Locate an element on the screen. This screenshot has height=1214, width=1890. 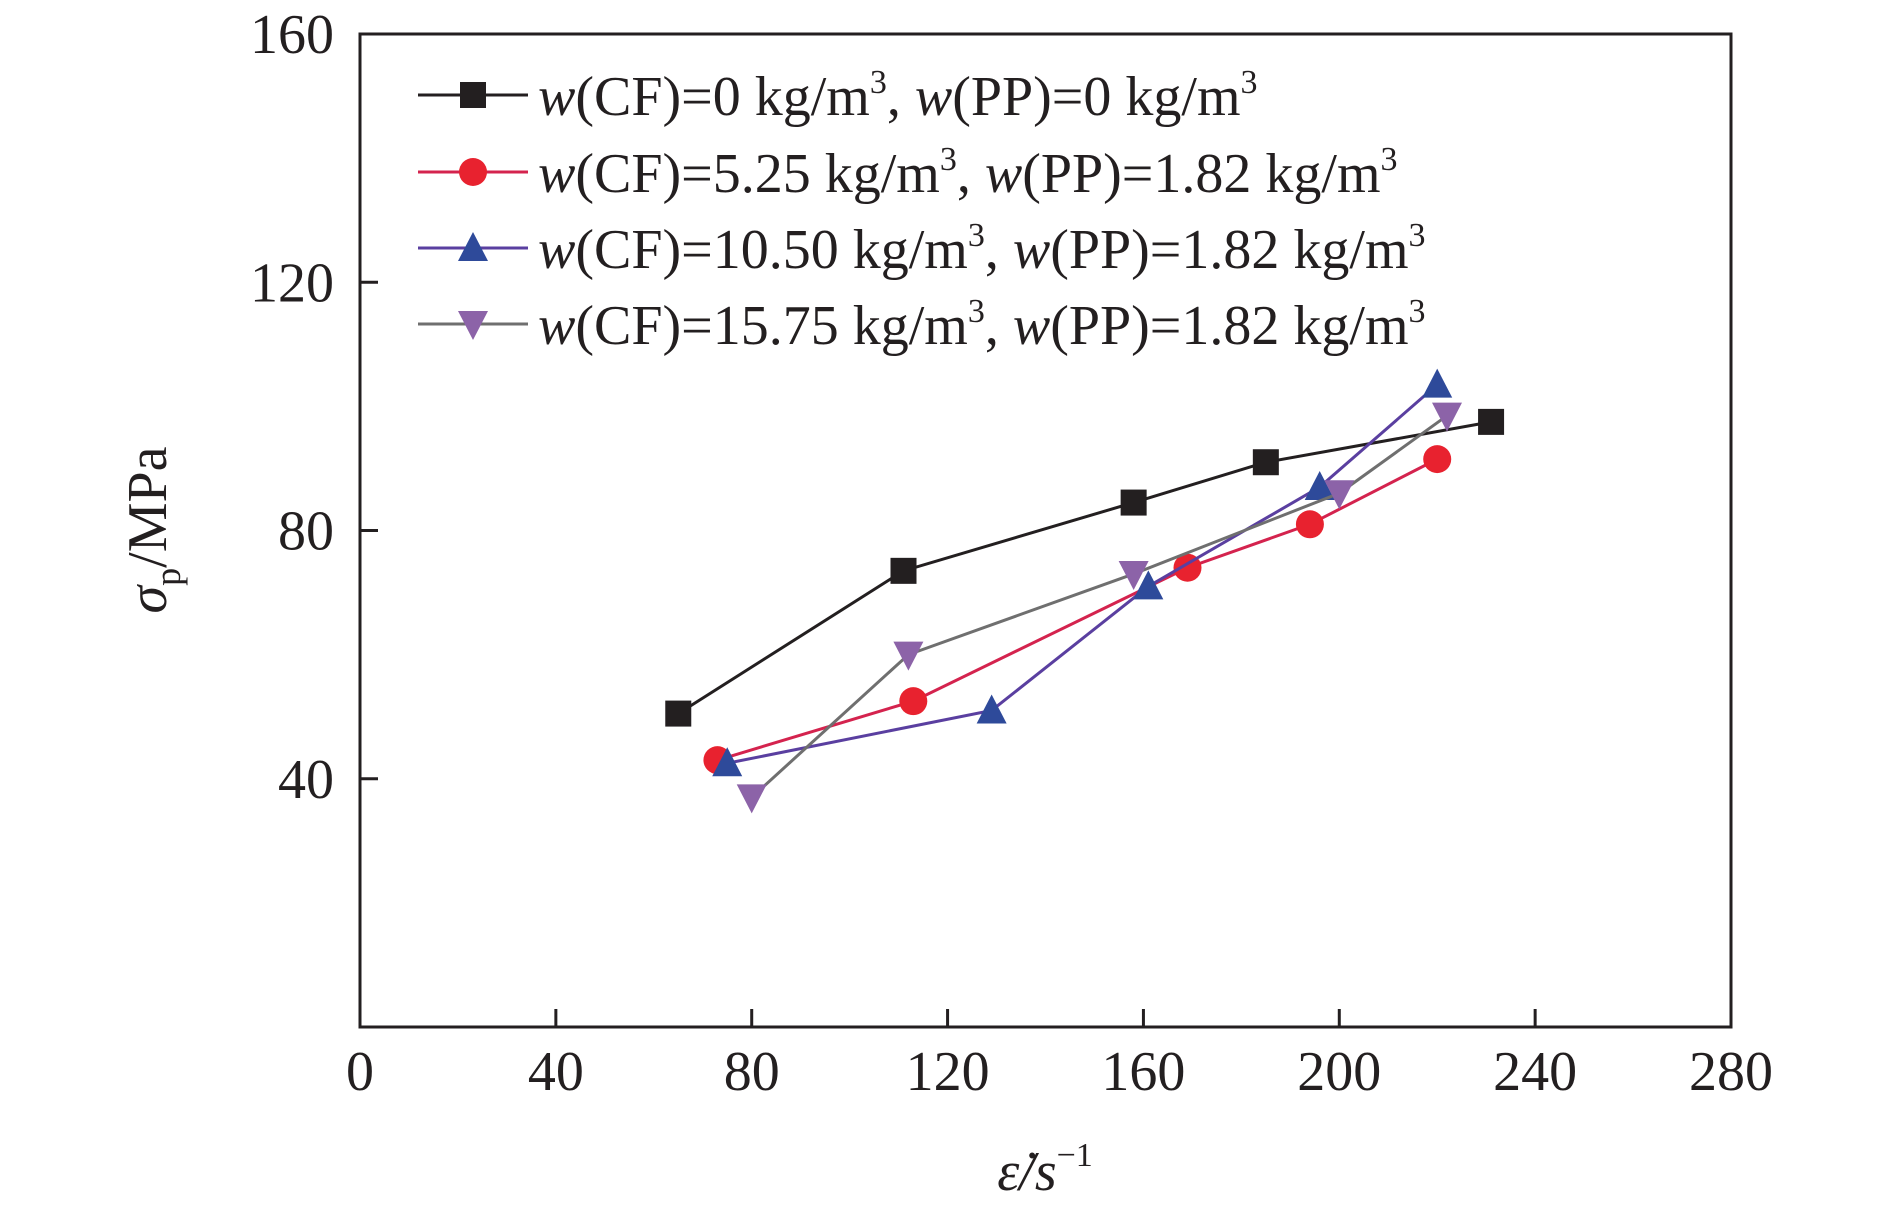
y-axis-unit: /MPa is located at coordinates (148, 506).